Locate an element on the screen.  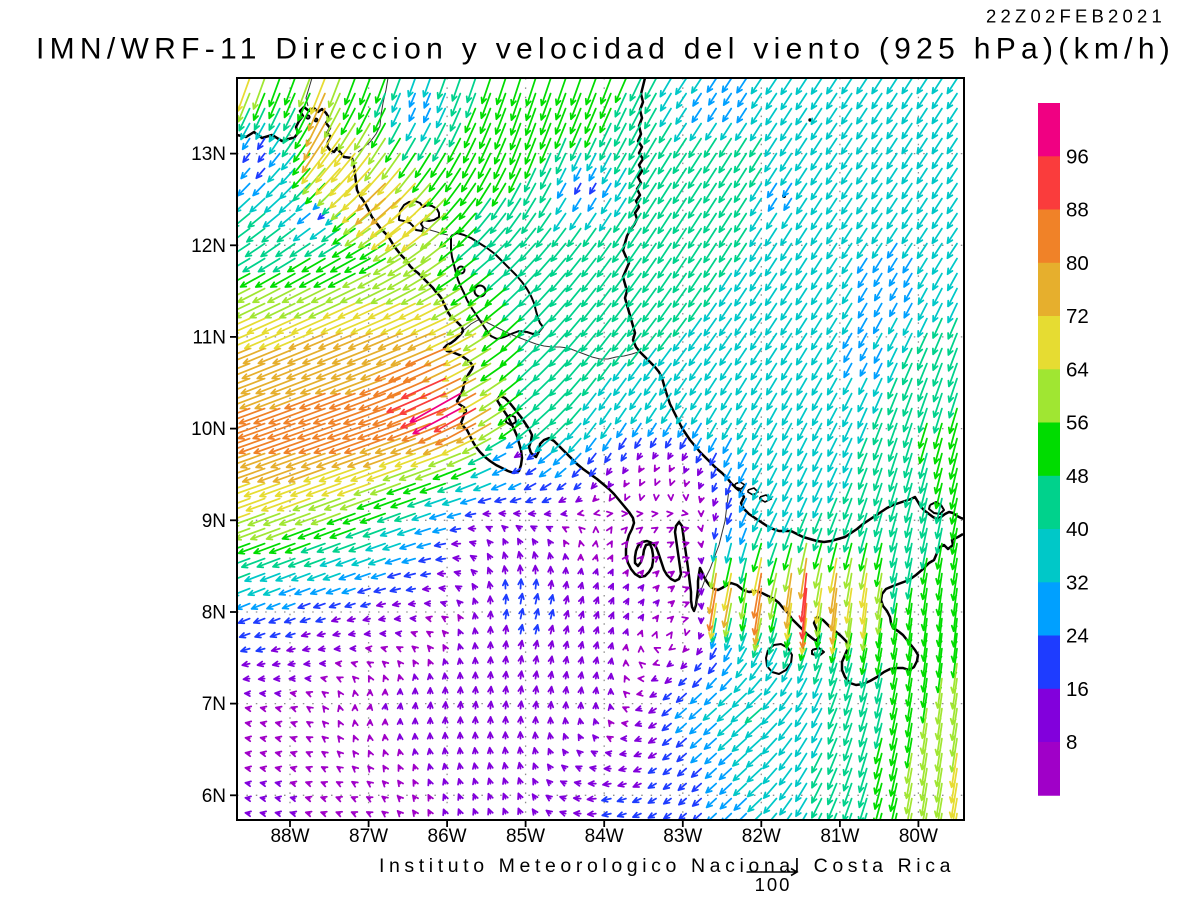
svg-text: 80 is located at coordinates (1077, 263).